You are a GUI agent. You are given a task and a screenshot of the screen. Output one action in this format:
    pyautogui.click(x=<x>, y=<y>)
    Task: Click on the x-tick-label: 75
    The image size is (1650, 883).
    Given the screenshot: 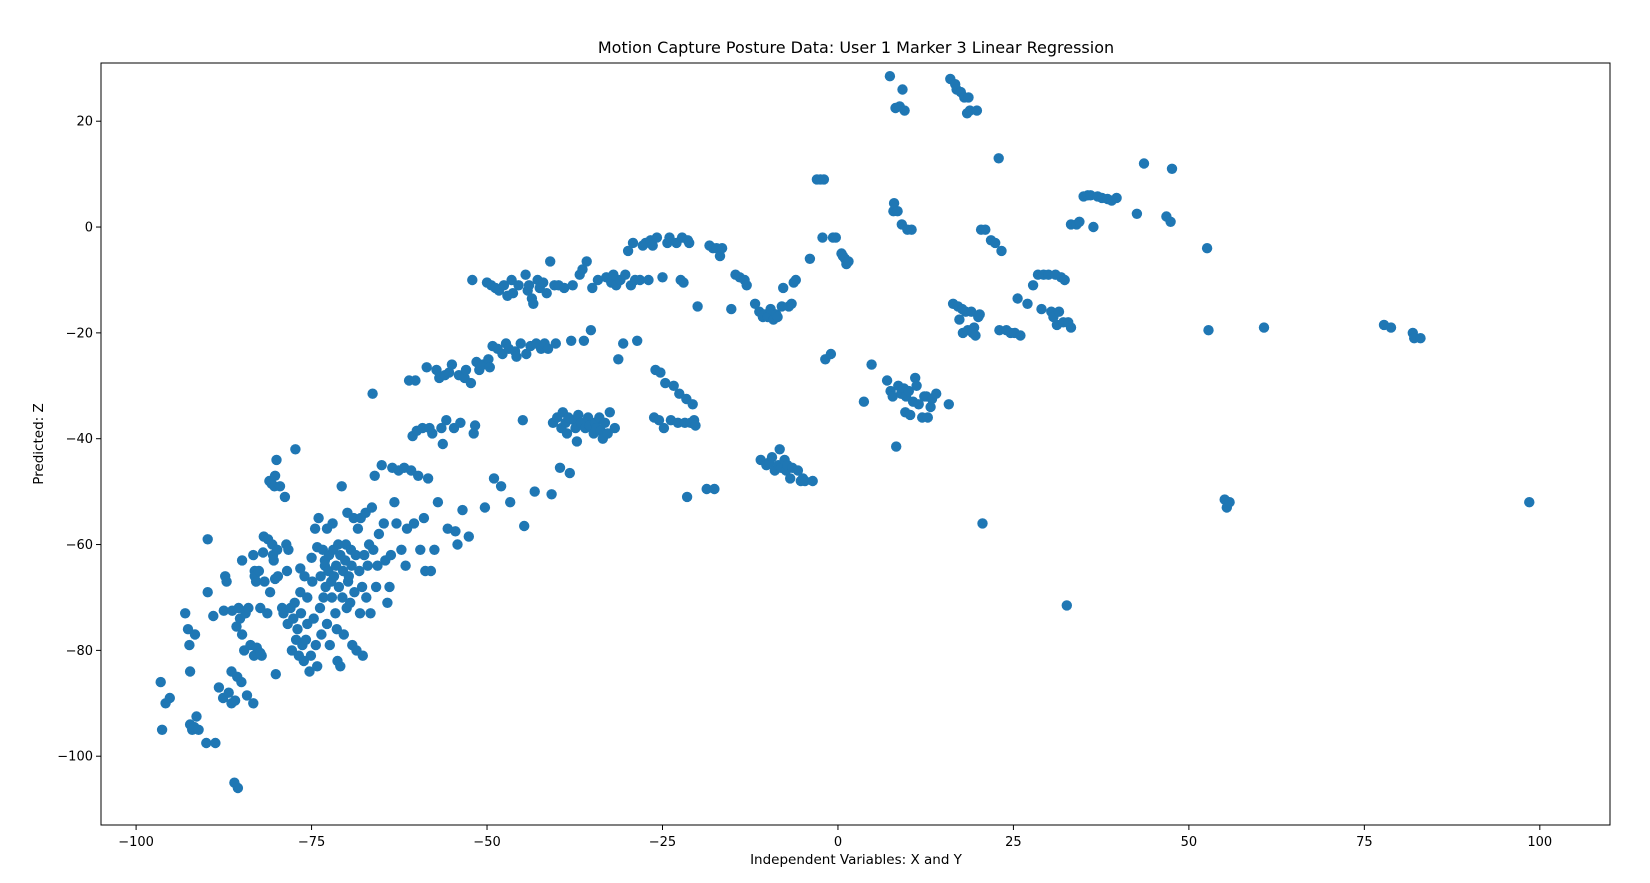 What is the action you would take?
    pyautogui.click(x=1364, y=842)
    